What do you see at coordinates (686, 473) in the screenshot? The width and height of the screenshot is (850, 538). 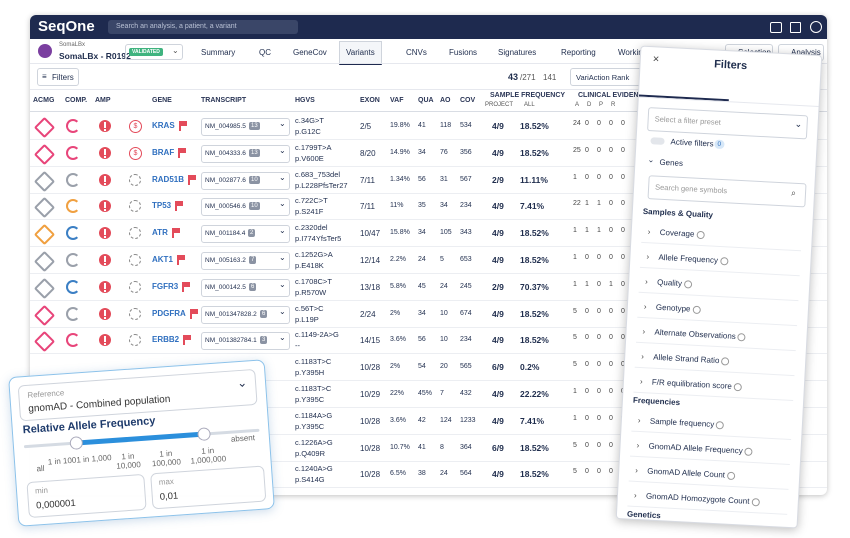 I see `filter-item: GnomAD Allele Count` at bounding box center [686, 473].